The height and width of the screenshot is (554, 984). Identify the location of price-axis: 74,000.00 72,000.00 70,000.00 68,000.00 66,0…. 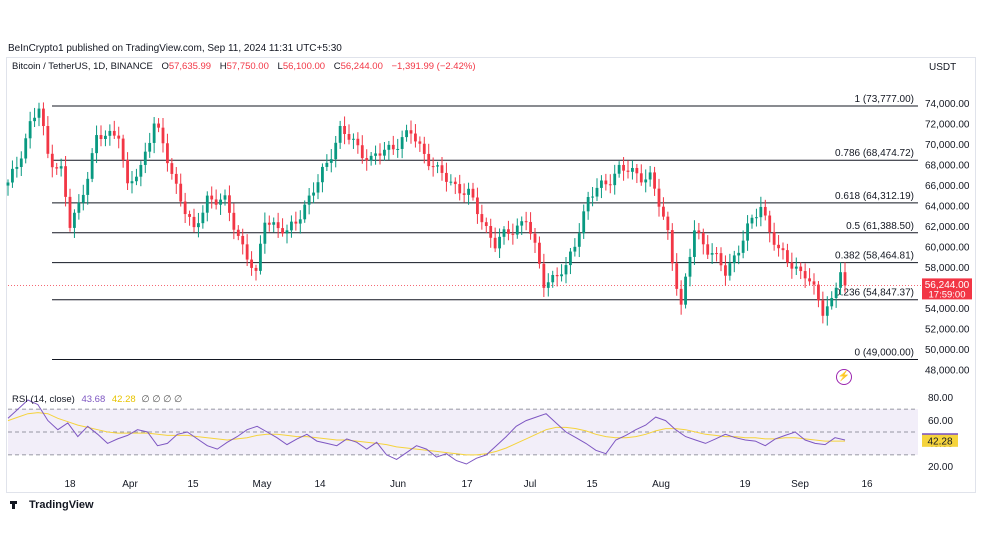
(947, 237).